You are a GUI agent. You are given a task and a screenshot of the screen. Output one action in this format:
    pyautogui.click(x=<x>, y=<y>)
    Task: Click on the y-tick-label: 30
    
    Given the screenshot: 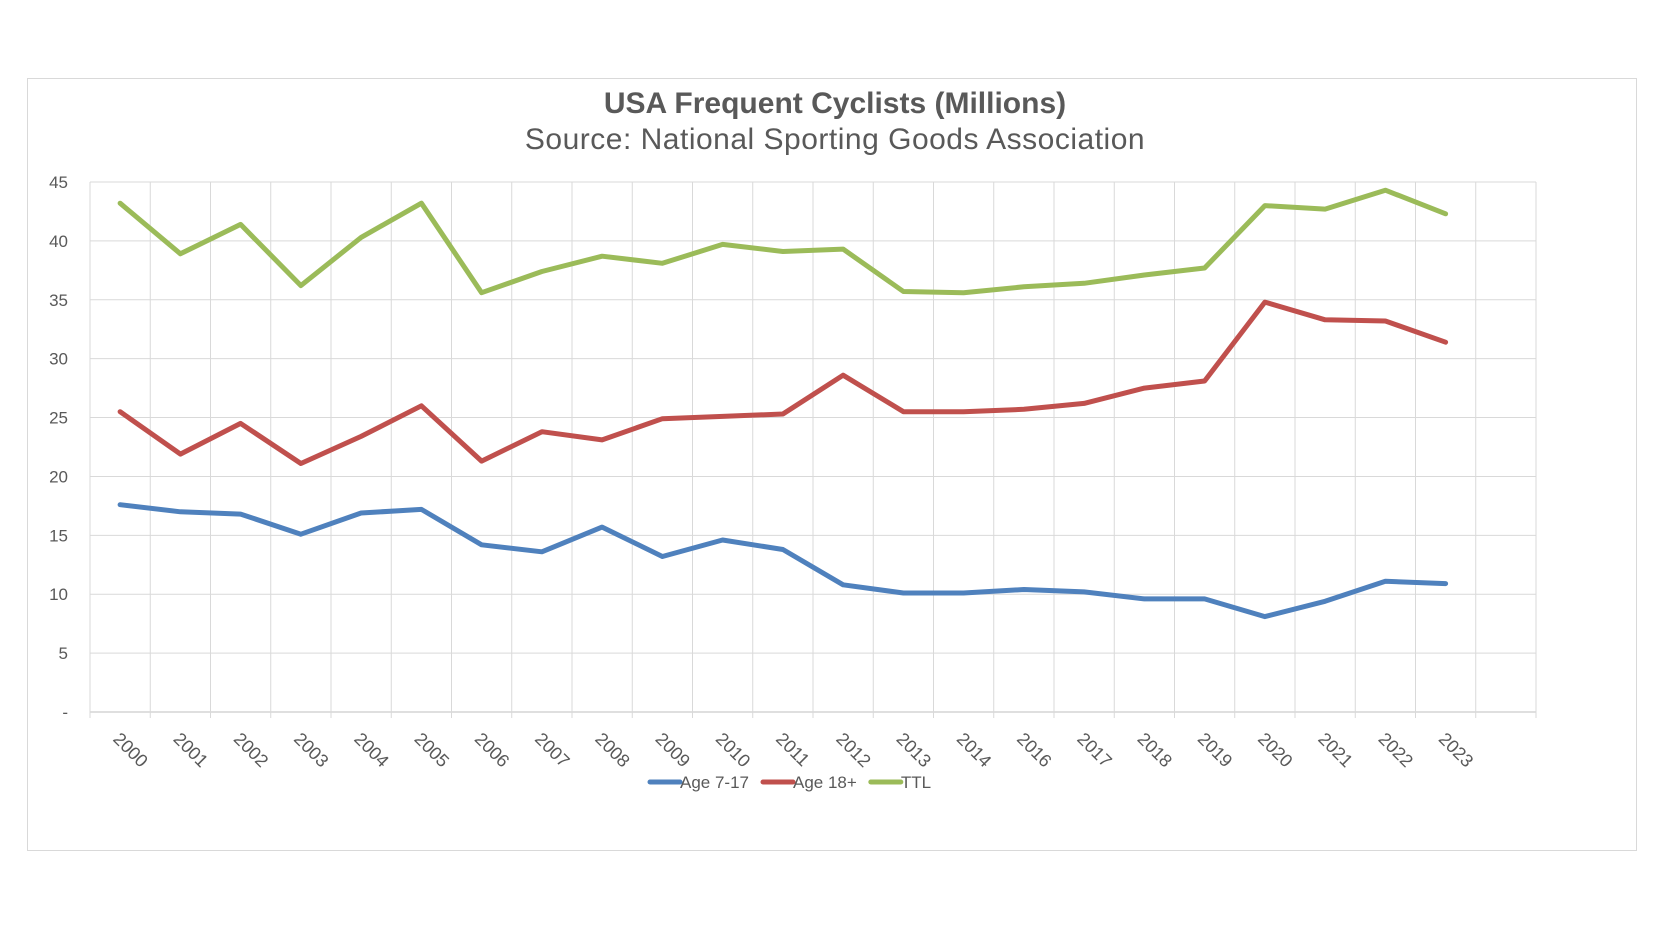 What is the action you would take?
    pyautogui.click(x=58, y=359)
    